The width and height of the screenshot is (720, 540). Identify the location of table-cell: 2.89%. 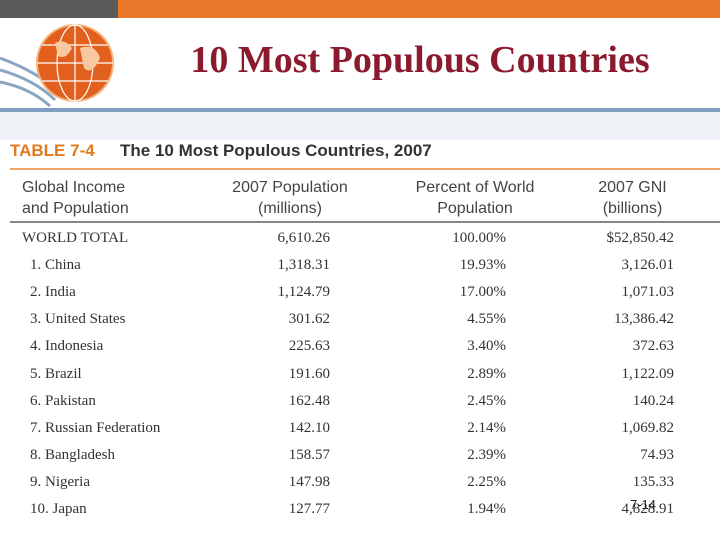
(486, 373).